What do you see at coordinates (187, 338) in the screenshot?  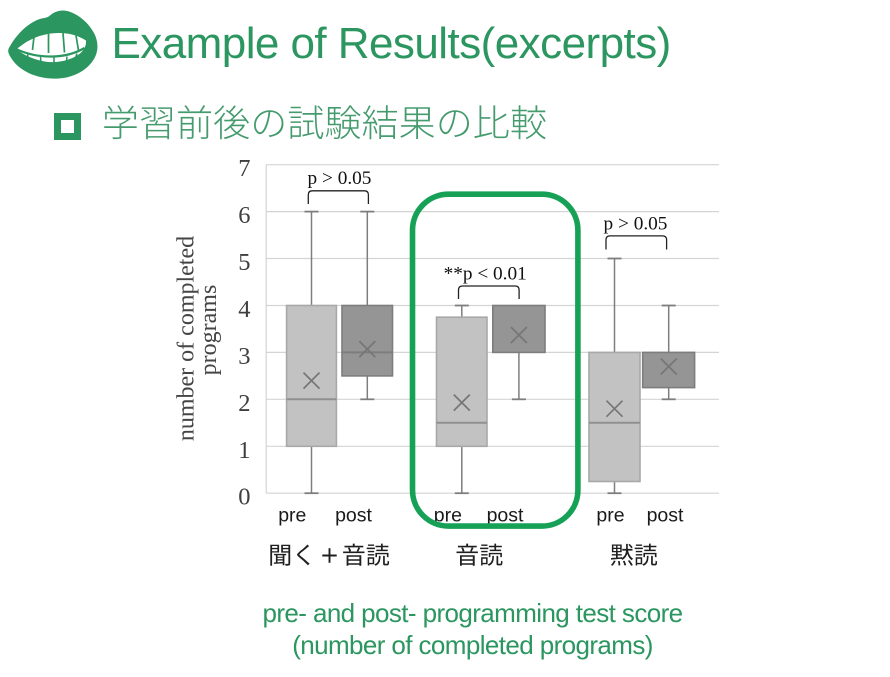 I see `svg-text: number of completed` at bounding box center [187, 338].